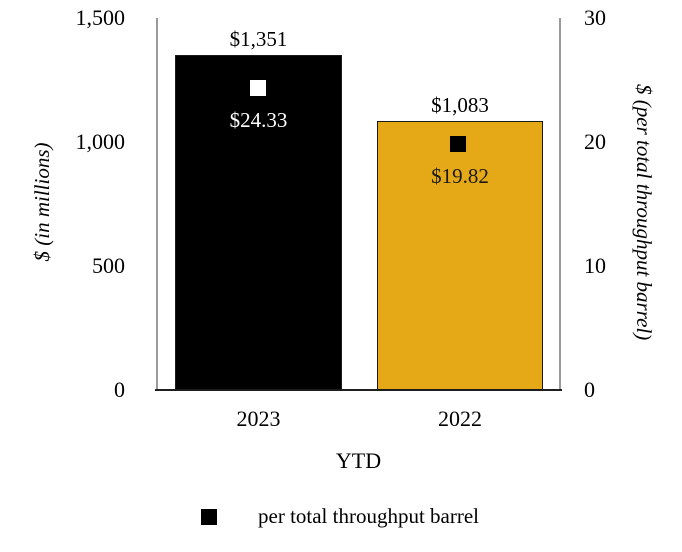 Image resolution: width=682 pixels, height=552 pixels. Describe the element at coordinates (119, 389) in the screenshot. I see `left-axis-tick: 0` at that location.